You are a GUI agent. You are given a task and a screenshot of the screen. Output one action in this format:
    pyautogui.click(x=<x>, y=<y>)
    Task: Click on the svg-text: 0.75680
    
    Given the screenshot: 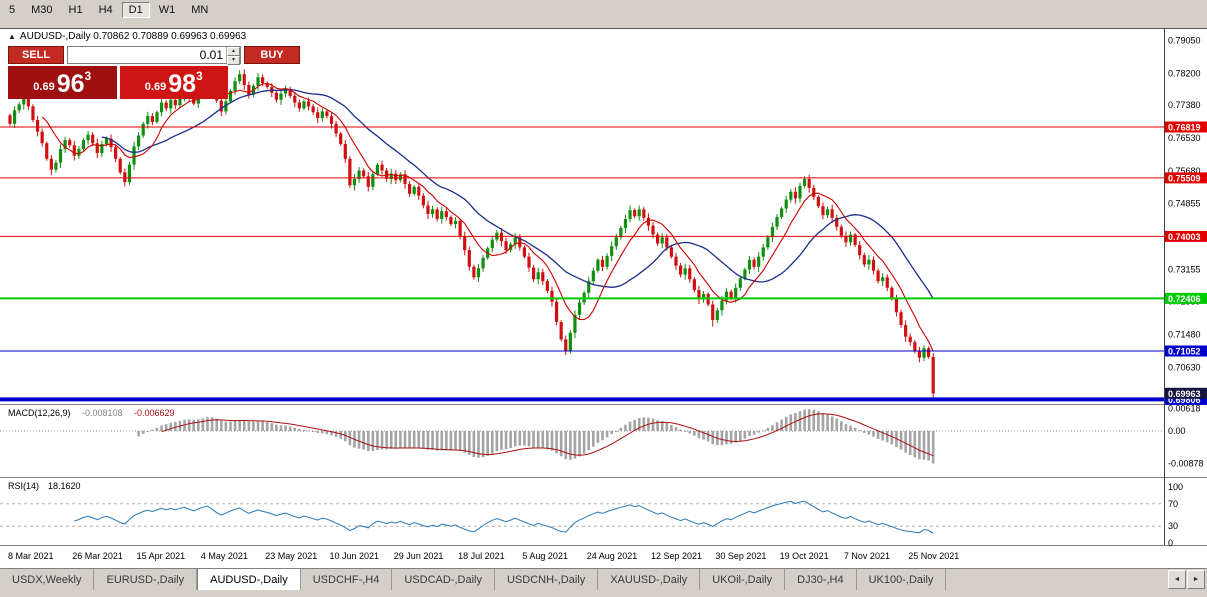 What is the action you would take?
    pyautogui.click(x=1184, y=171)
    